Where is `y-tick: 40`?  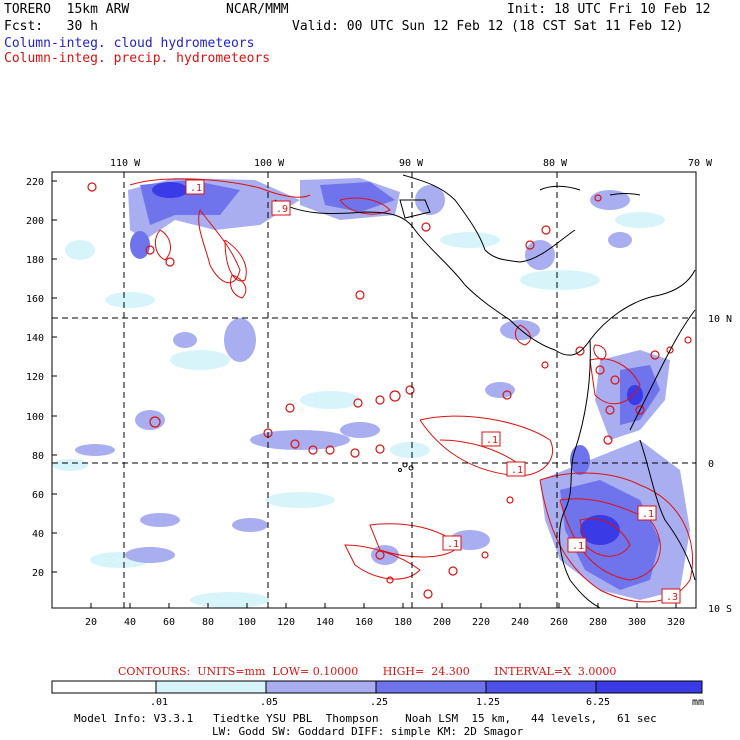 y-tick: 40 is located at coordinates (38, 534).